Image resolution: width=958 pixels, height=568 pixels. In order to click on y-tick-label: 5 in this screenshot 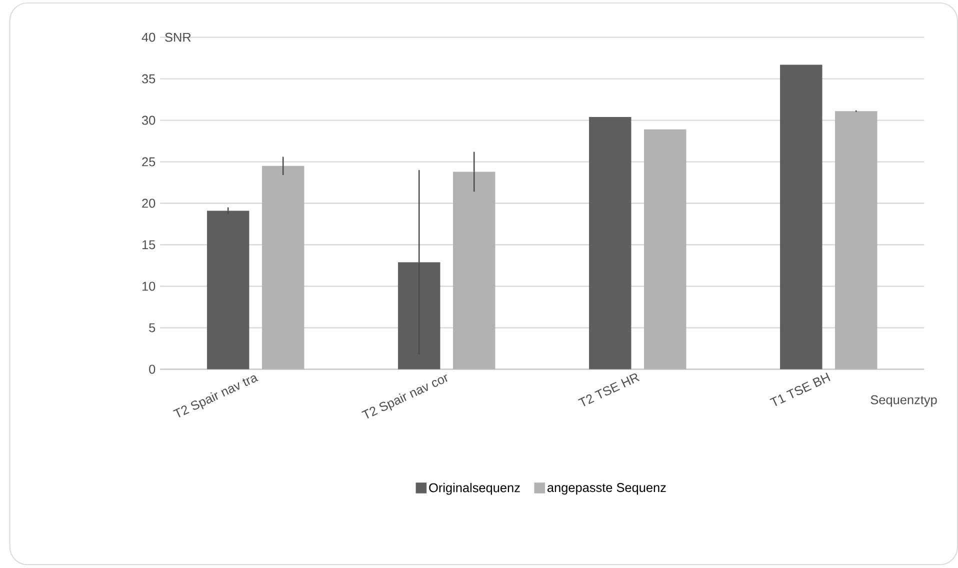, I will do `click(152, 328)`.